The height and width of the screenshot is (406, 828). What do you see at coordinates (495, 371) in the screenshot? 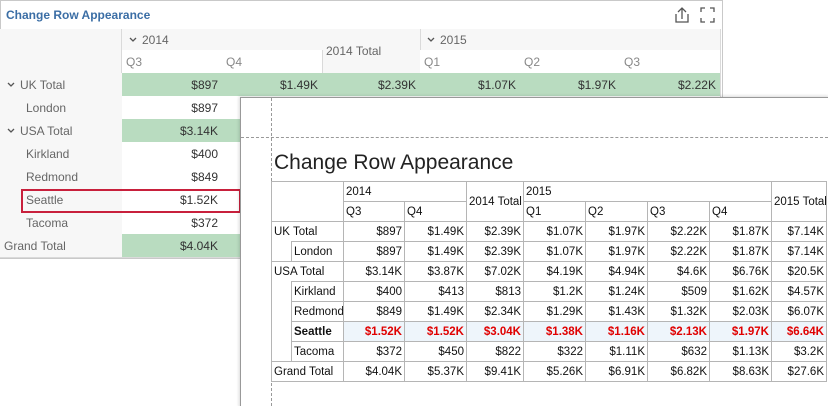
I see `value-cell: $9.41K` at bounding box center [495, 371].